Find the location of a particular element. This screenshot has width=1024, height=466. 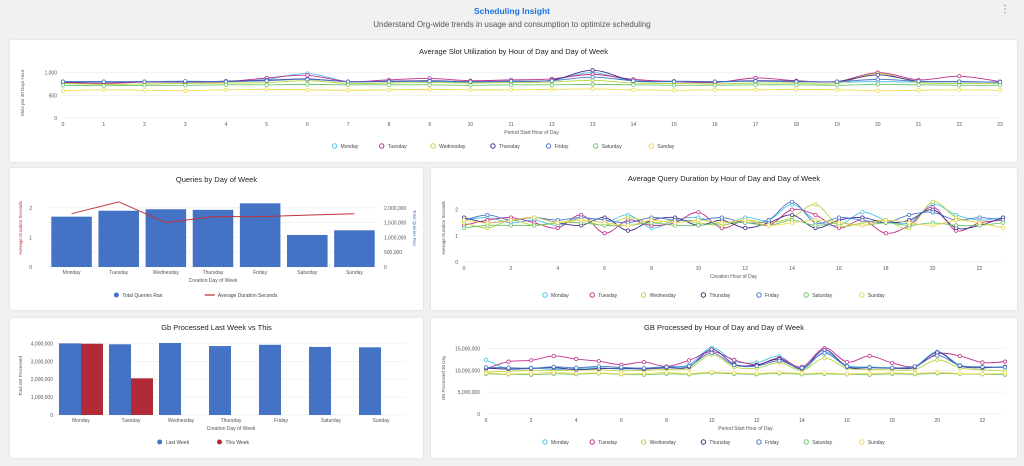

queries-bar-wednesday is located at coordinates (166, 238).